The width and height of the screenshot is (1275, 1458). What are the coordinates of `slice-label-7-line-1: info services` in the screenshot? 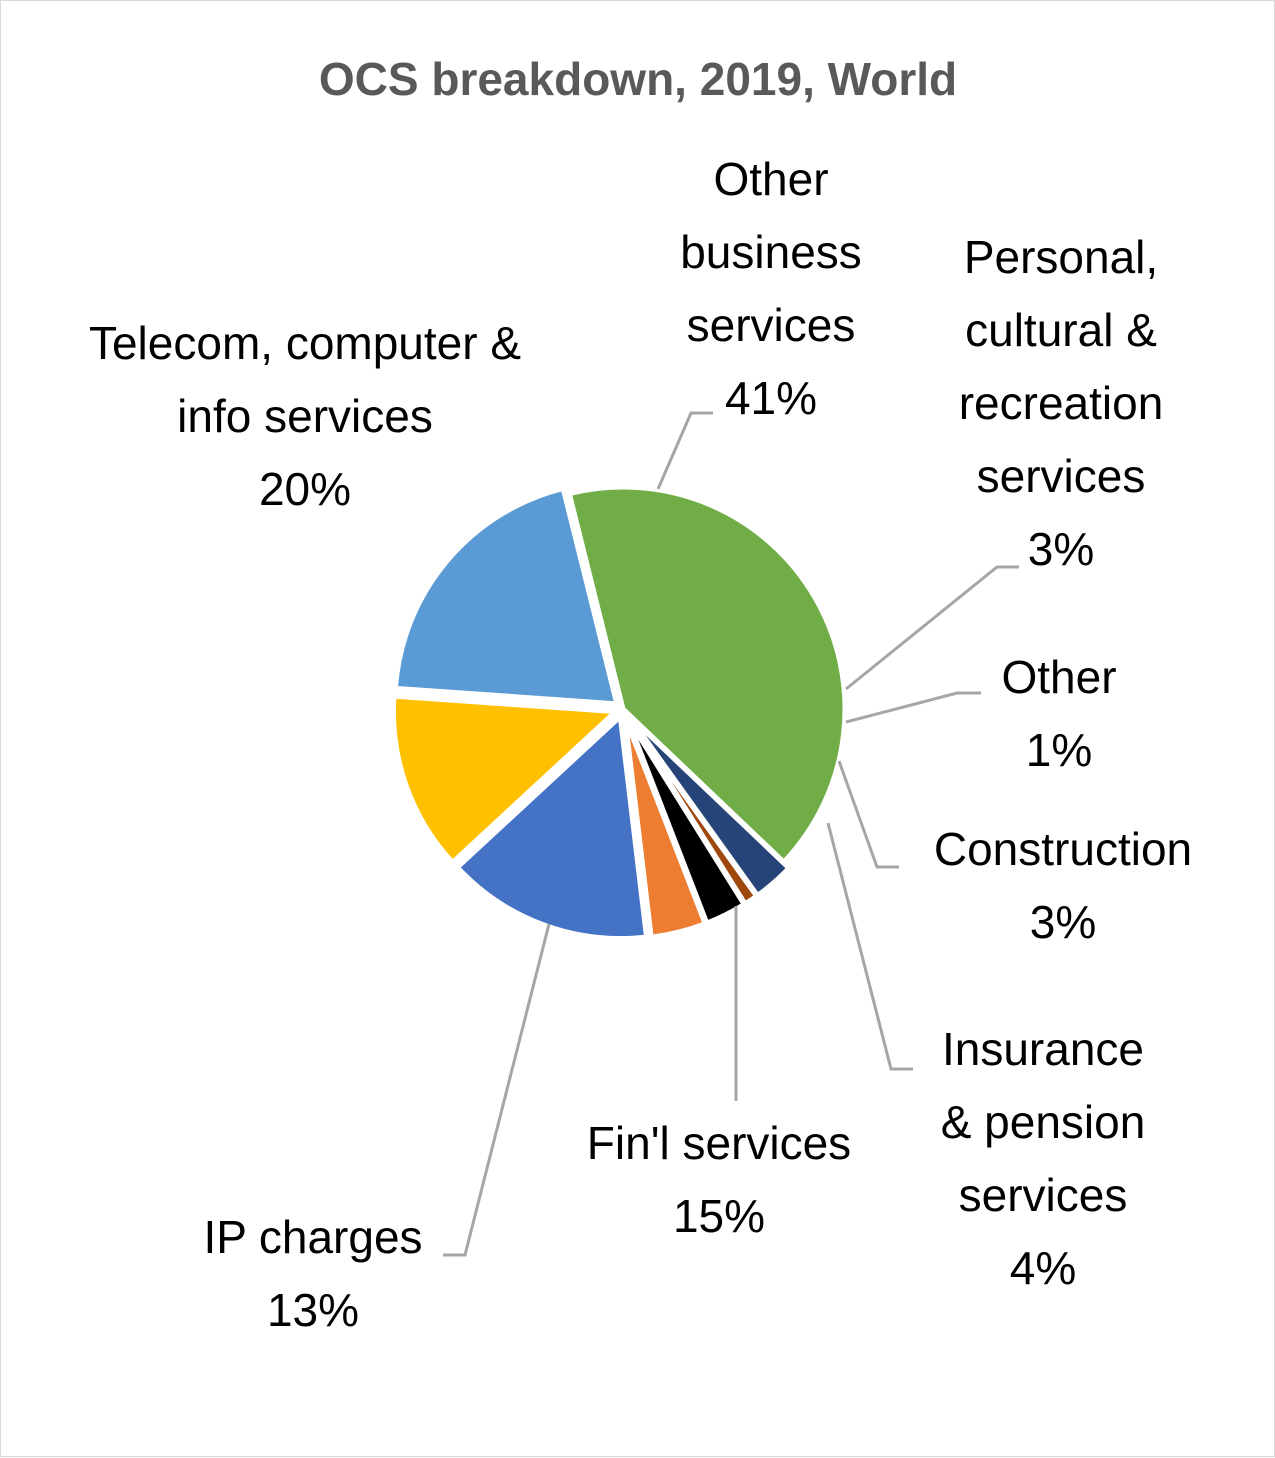 It's located at (305, 416).